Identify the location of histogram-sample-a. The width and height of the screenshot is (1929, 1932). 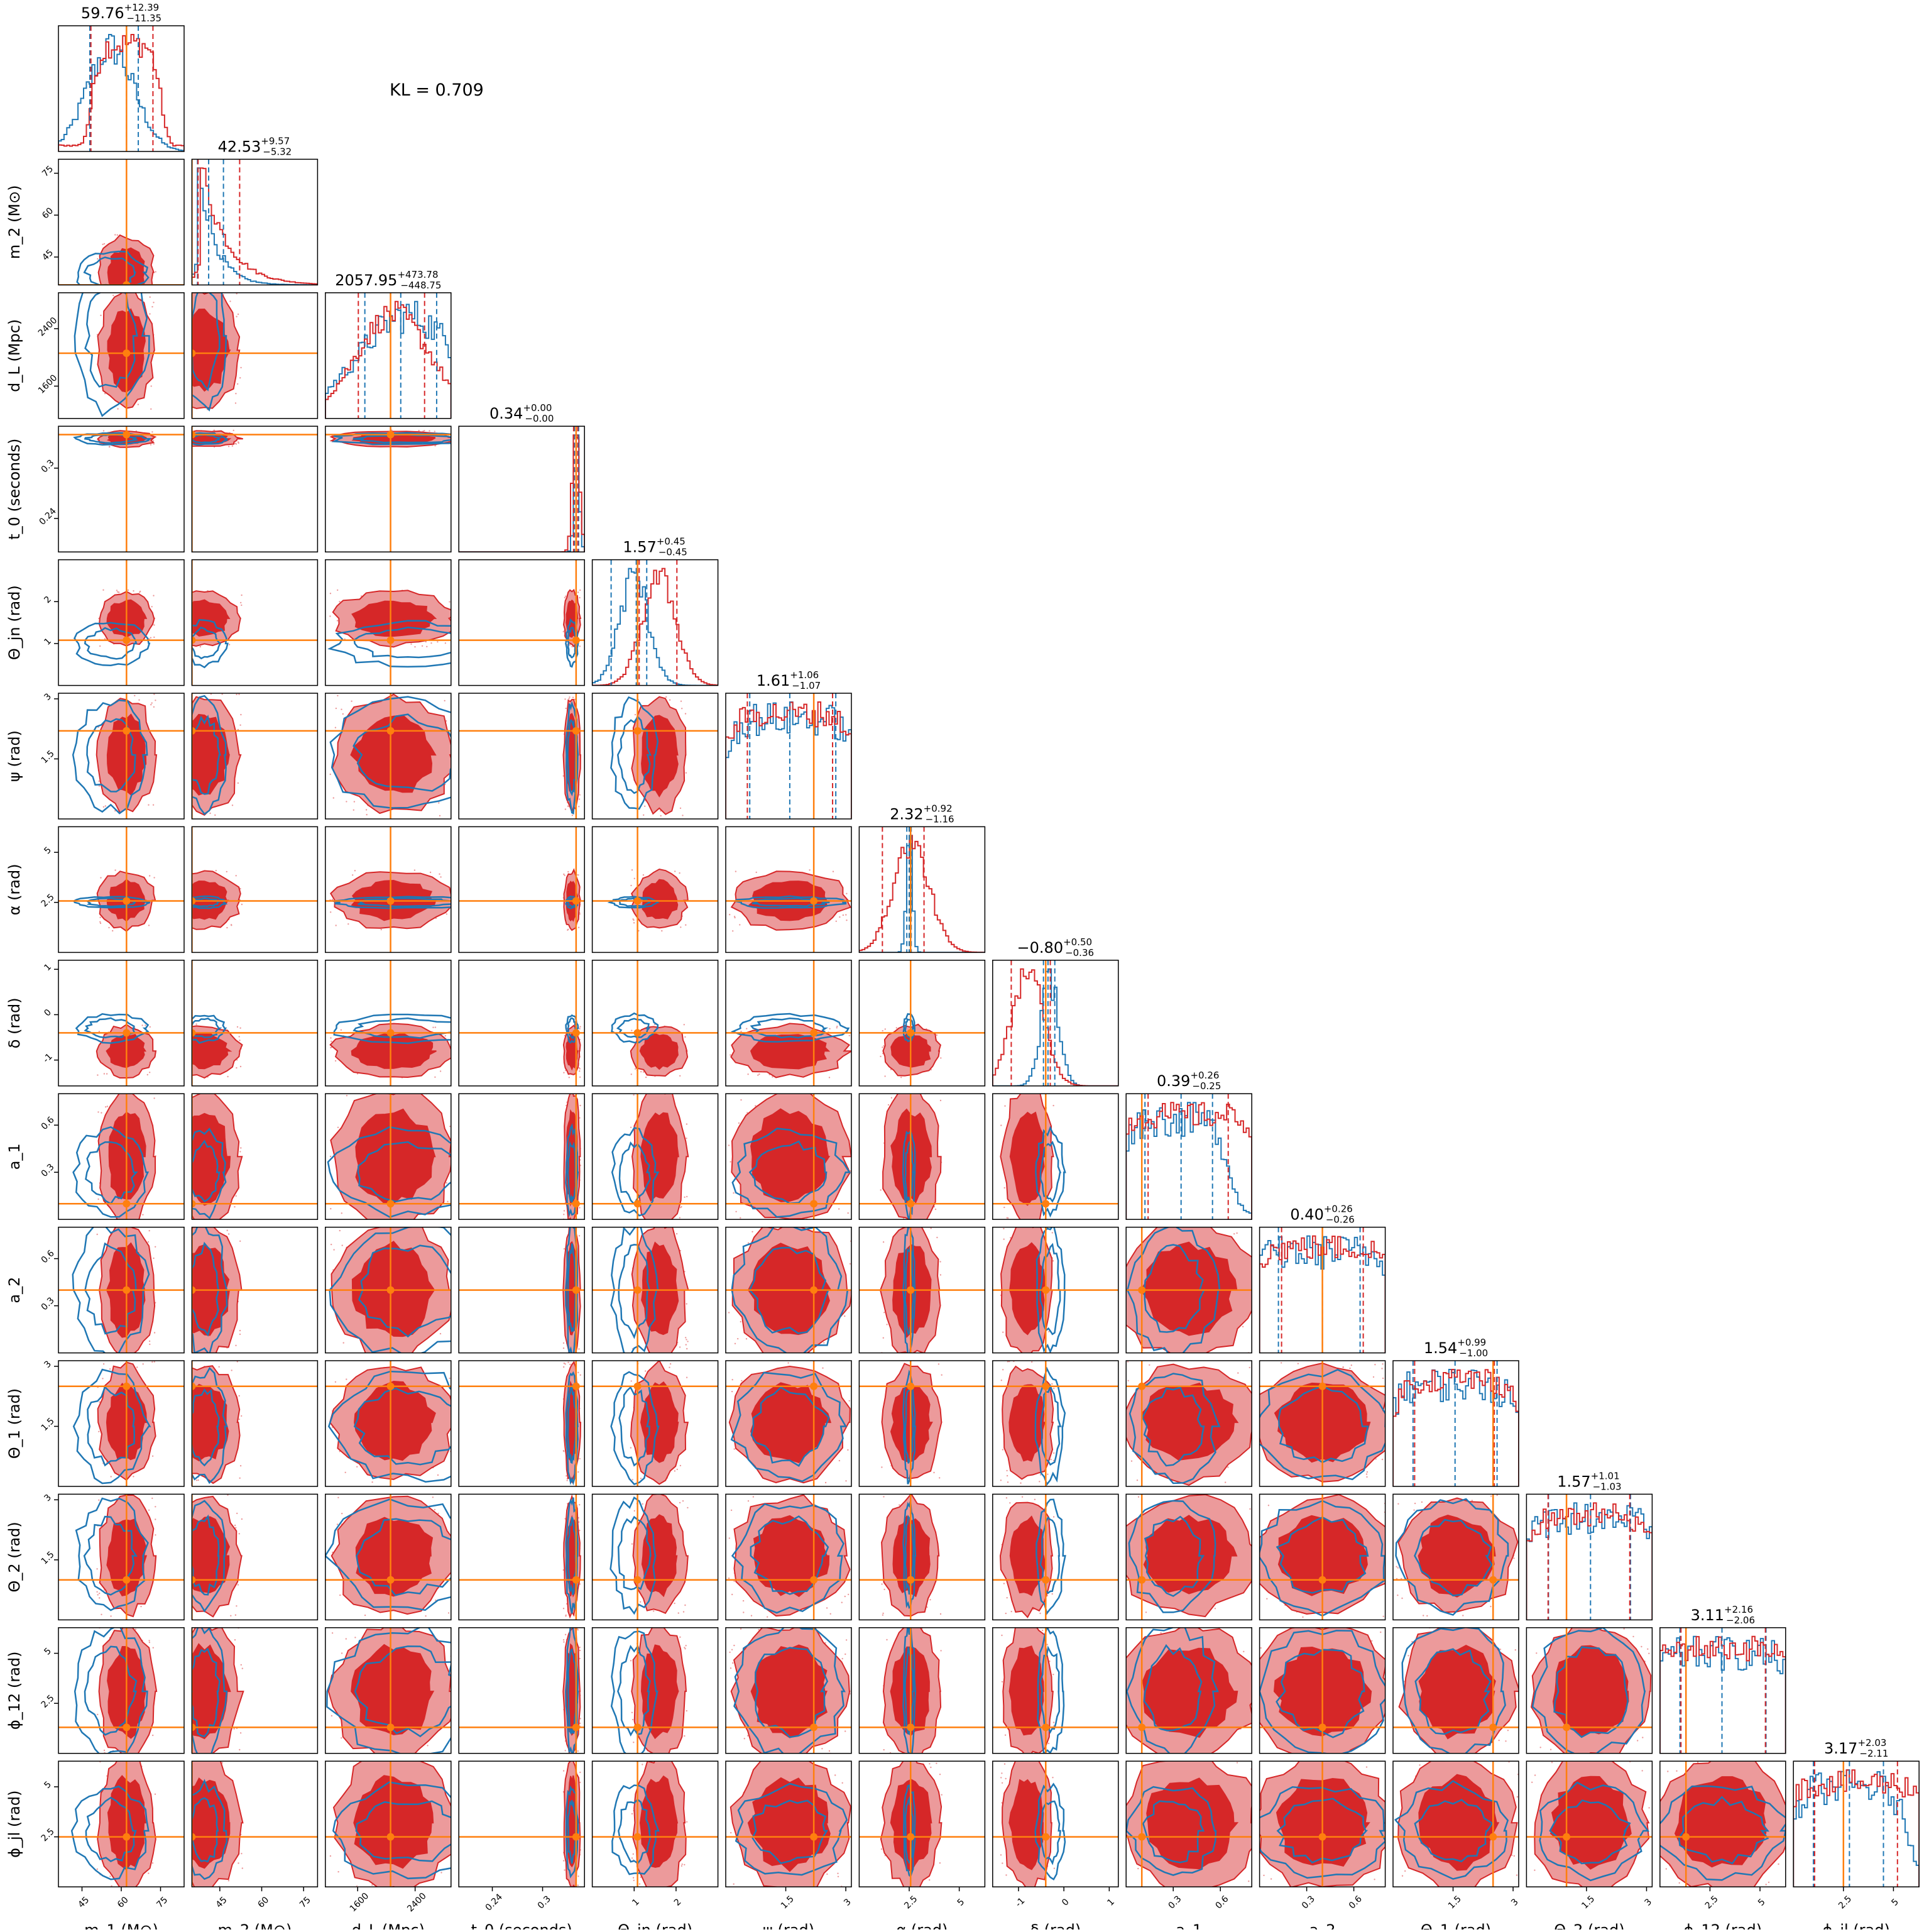
(388, 360).